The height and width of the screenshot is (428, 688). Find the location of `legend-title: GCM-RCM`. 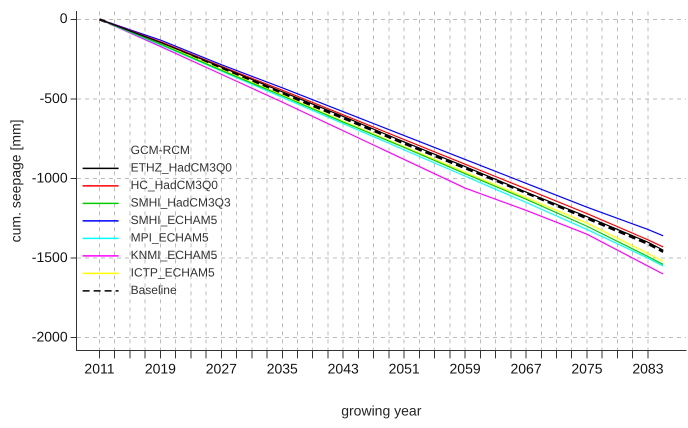

legend-title: GCM-RCM is located at coordinates (160, 150).